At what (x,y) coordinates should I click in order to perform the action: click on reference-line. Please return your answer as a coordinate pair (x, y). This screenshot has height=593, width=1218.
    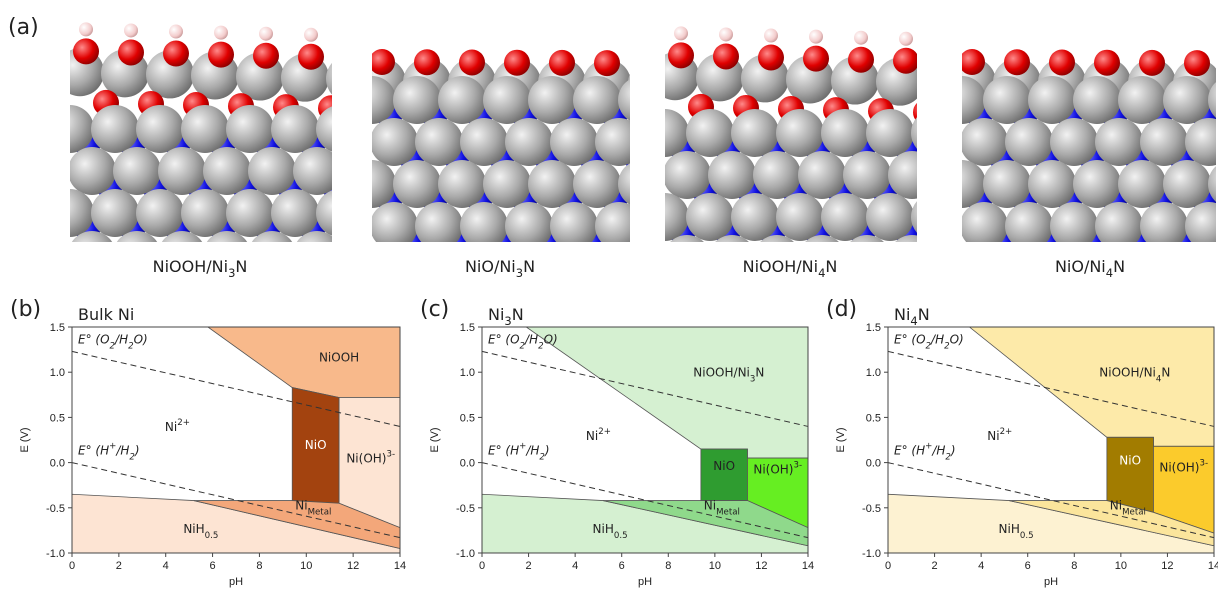
    Looking at the image, I should click on (1051, 388).